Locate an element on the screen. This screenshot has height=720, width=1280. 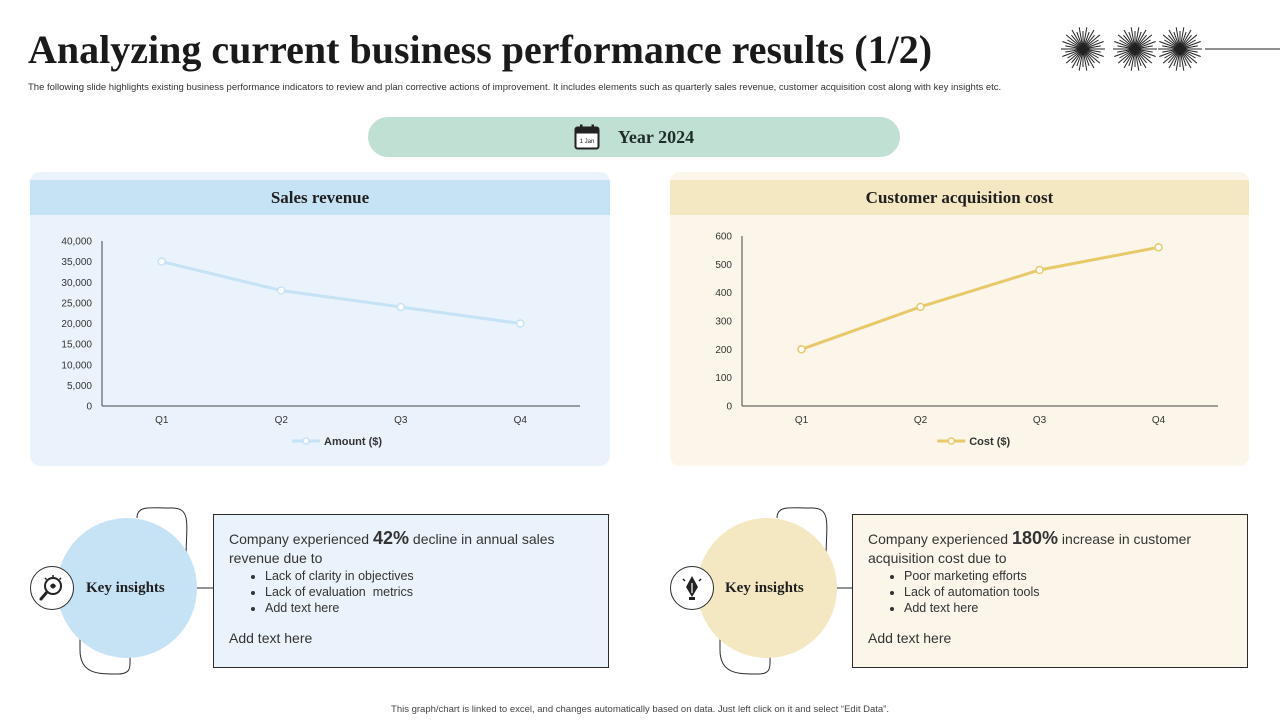
customer-acquisition-cost-chart: 0 100 200 300 400 500 600 Q1 Q2 Q3 Q4 Cost ($) is located at coordinates (966, 340).